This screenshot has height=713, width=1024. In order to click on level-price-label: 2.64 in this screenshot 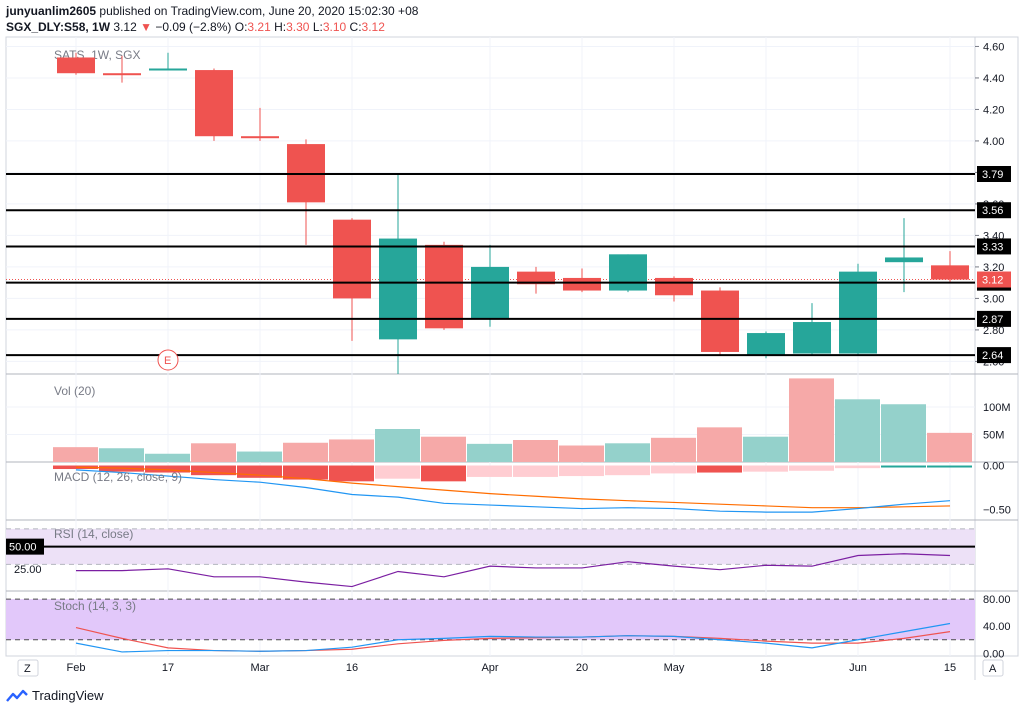, I will do `click(992, 356)`.